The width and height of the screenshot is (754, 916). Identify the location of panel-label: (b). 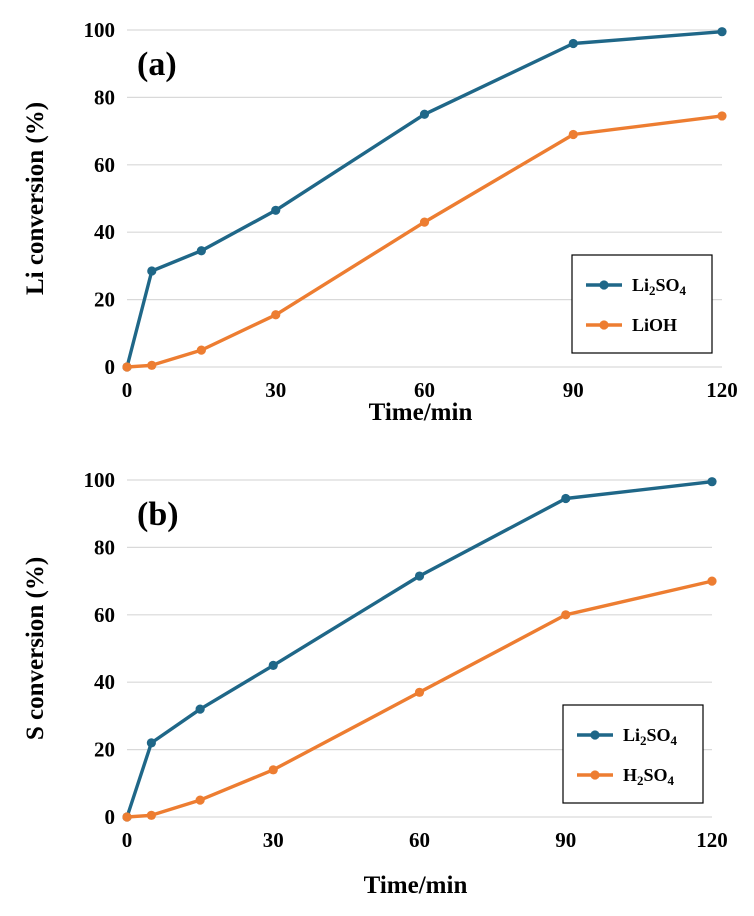
(158, 514).